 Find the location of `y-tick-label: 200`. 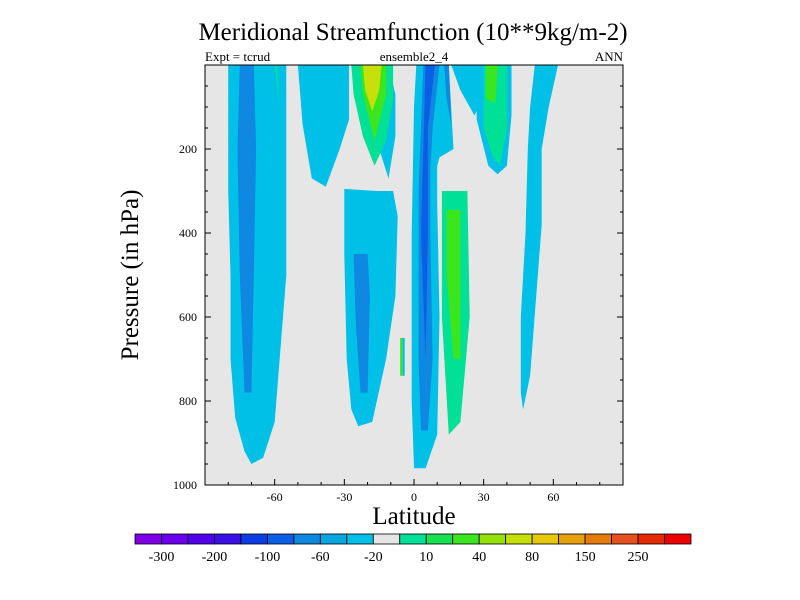

y-tick-label: 200 is located at coordinates (188, 149).